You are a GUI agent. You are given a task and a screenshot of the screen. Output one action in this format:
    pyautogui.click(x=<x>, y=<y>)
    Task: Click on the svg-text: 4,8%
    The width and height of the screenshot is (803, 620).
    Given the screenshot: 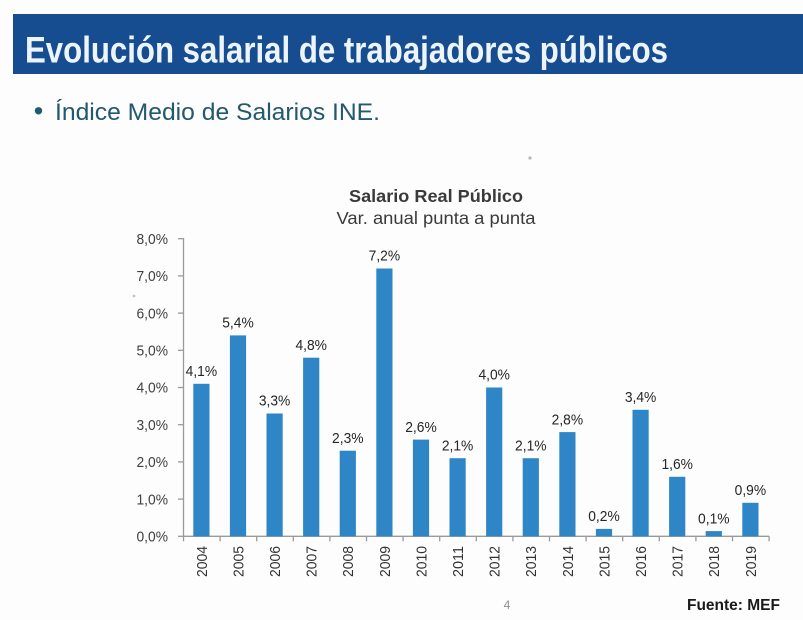 What is the action you would take?
    pyautogui.click(x=311, y=345)
    